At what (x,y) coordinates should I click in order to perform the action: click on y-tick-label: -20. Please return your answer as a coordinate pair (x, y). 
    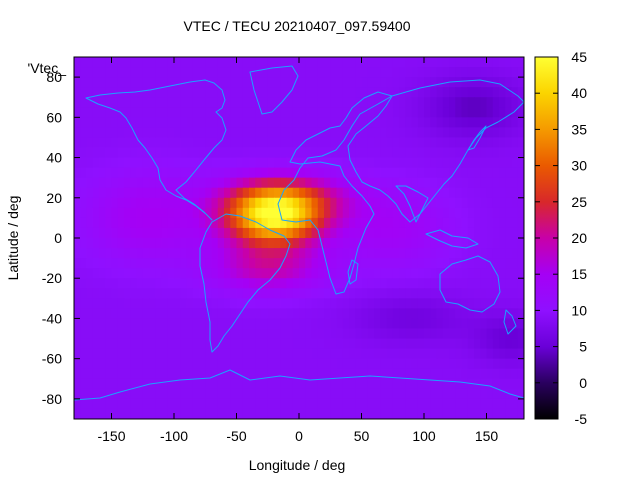
    Looking at the image, I should click on (52, 278).